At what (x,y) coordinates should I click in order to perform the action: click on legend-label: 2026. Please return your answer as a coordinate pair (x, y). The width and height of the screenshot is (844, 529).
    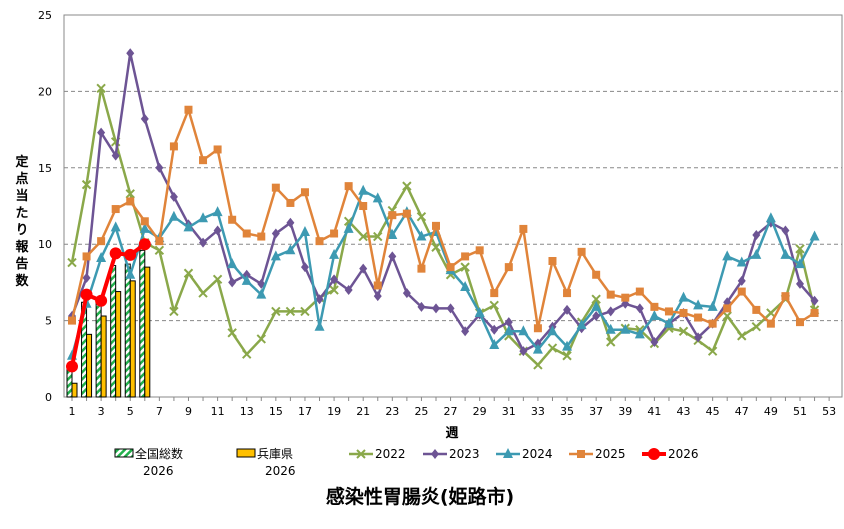
    Looking at the image, I should click on (683, 454).